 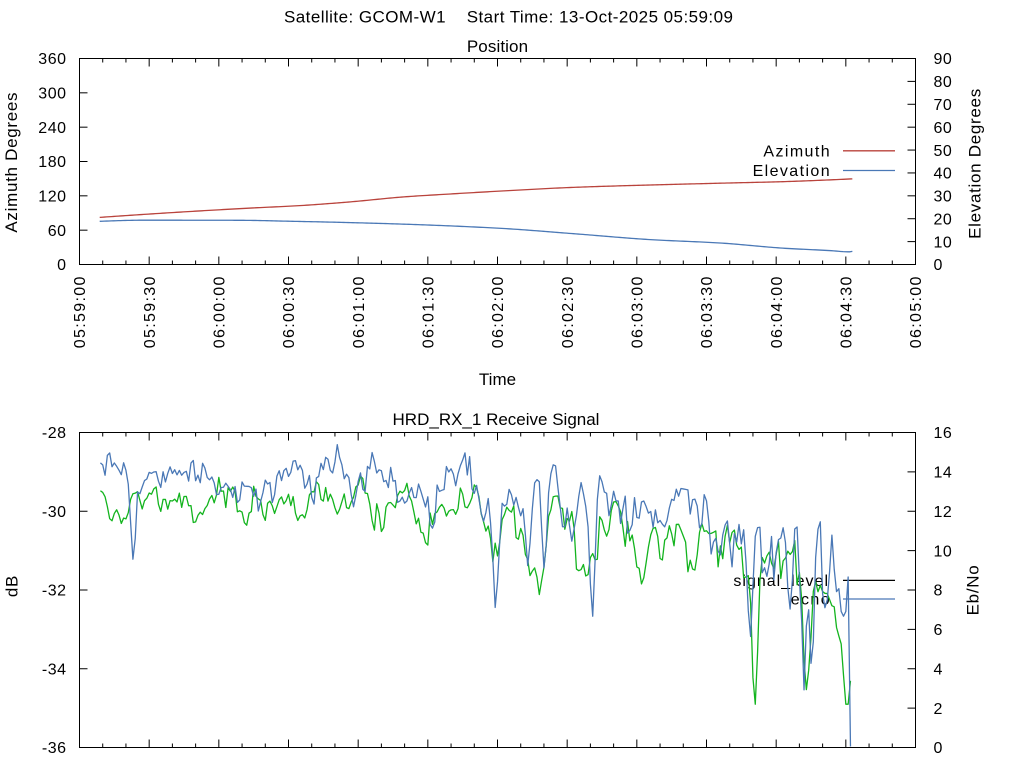 I want to click on svg-text: 06:01:00, so click(x=359, y=311).